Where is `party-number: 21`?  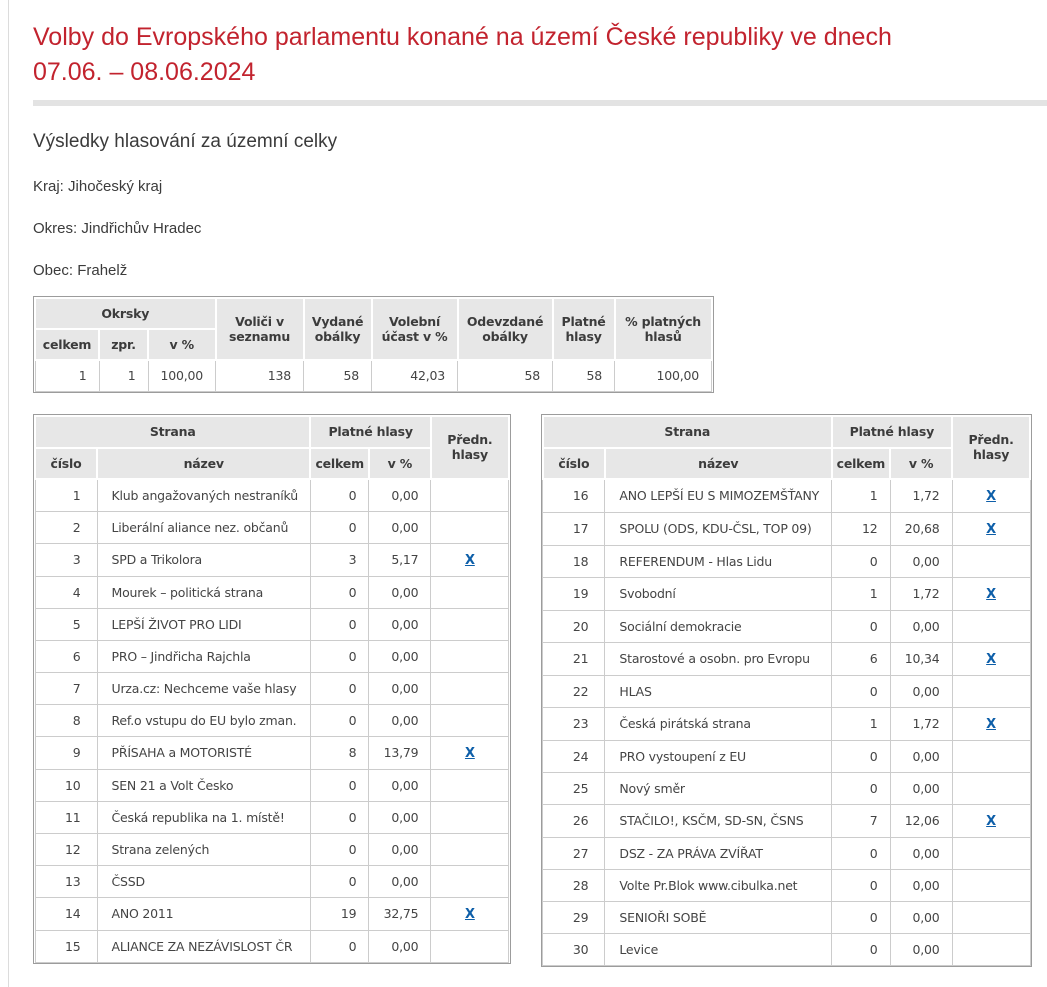
party-number: 21 is located at coordinates (574, 658).